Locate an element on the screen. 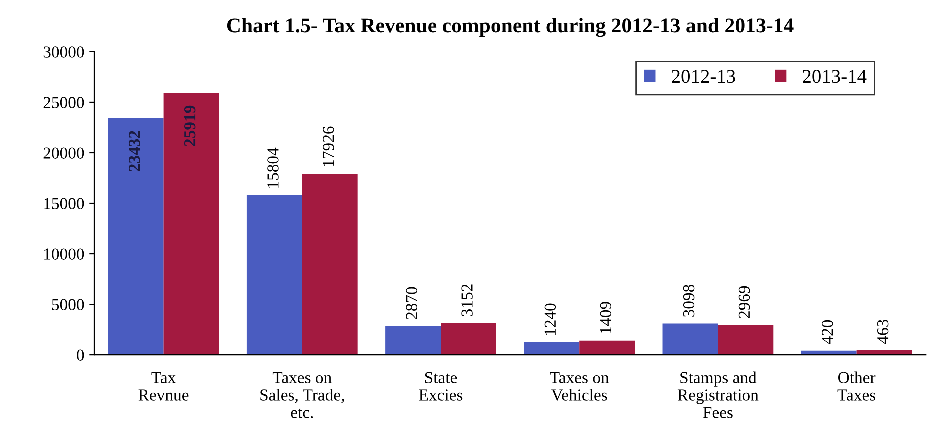 Image resolution: width=945 pixels, height=433 pixels. y-tick-label: 15000 is located at coordinates (64, 204).